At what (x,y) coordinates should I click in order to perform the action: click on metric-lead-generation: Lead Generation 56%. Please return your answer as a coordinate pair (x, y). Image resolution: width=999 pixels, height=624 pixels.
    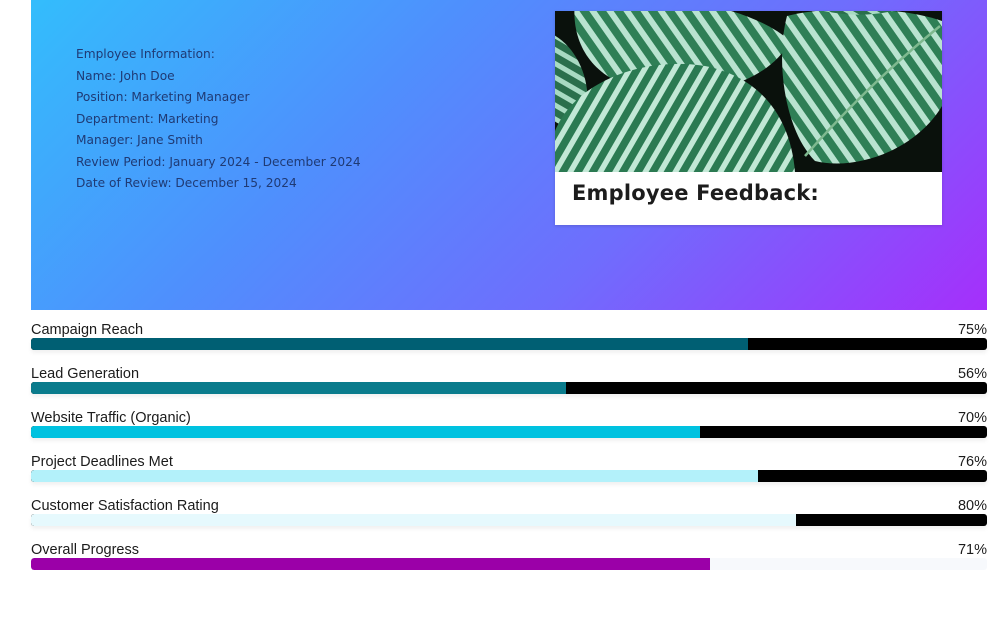
    Looking at the image, I should click on (509, 384).